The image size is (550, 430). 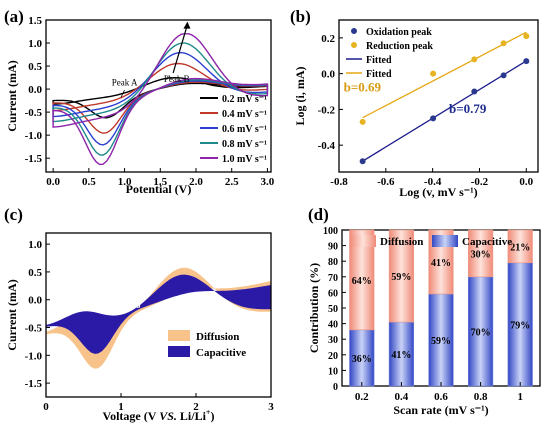 What do you see at coordinates (35, 21) in the screenshot?
I see `y-tick-label: 1.5` at bounding box center [35, 21].